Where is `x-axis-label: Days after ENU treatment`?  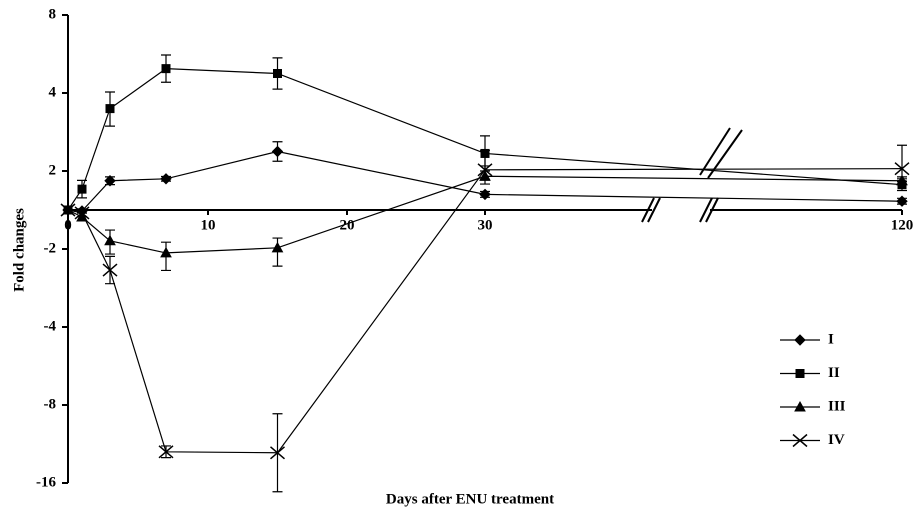 x-axis-label: Days after ENU treatment is located at coordinates (470, 499).